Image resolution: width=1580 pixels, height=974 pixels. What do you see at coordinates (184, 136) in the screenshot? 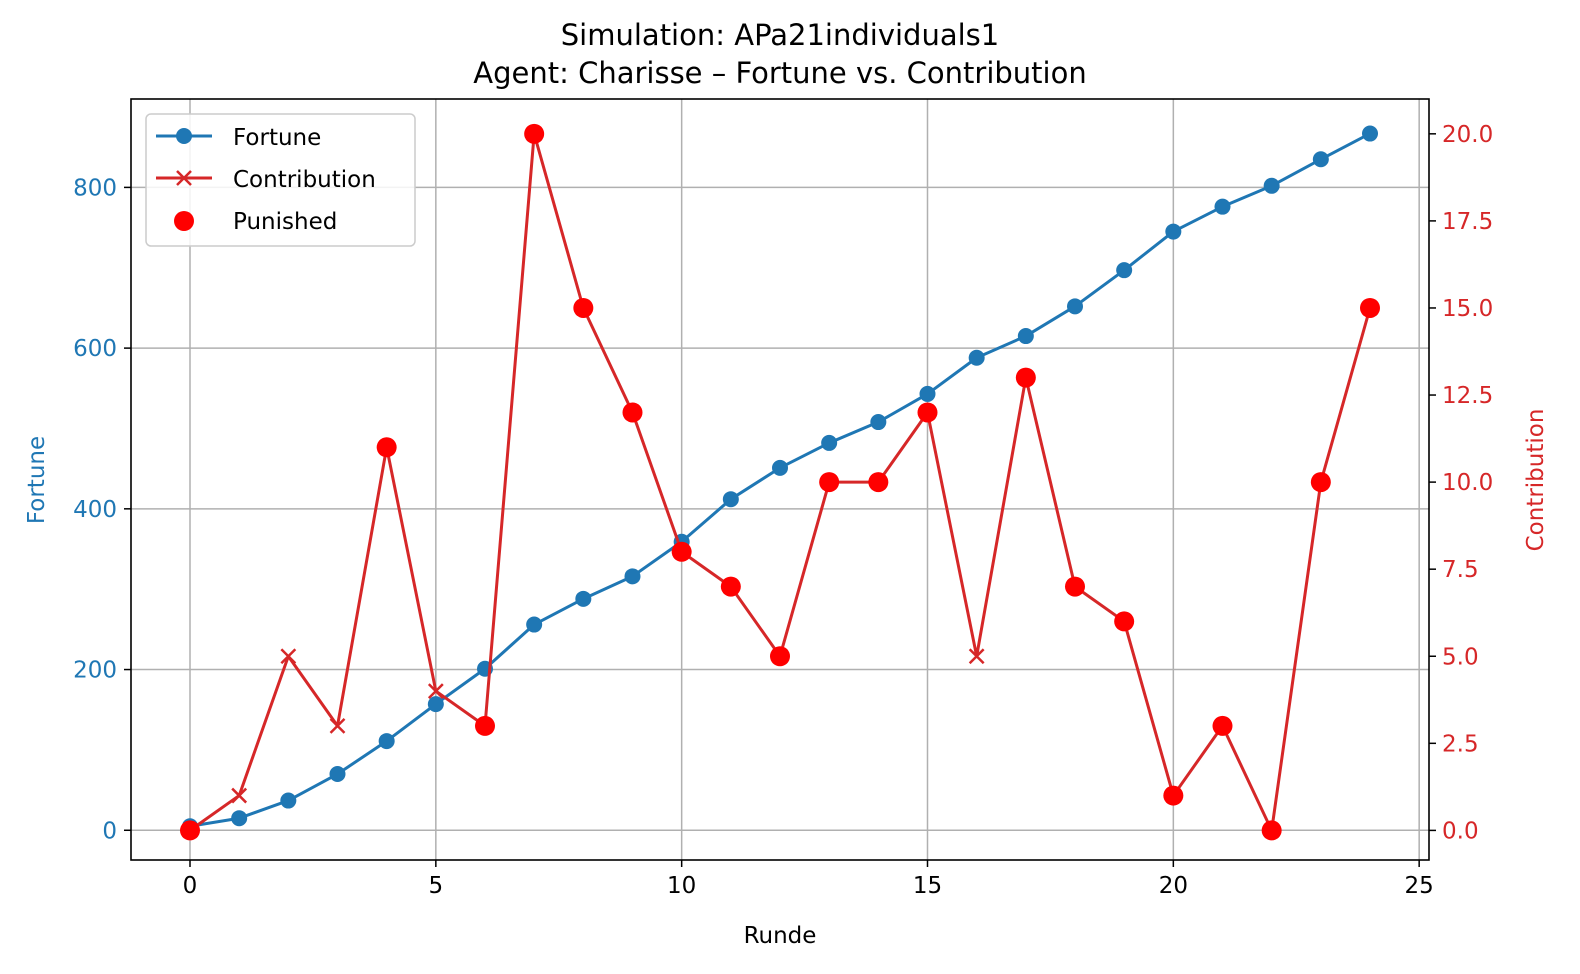
I see `legend-fortune-marker` at bounding box center [184, 136].